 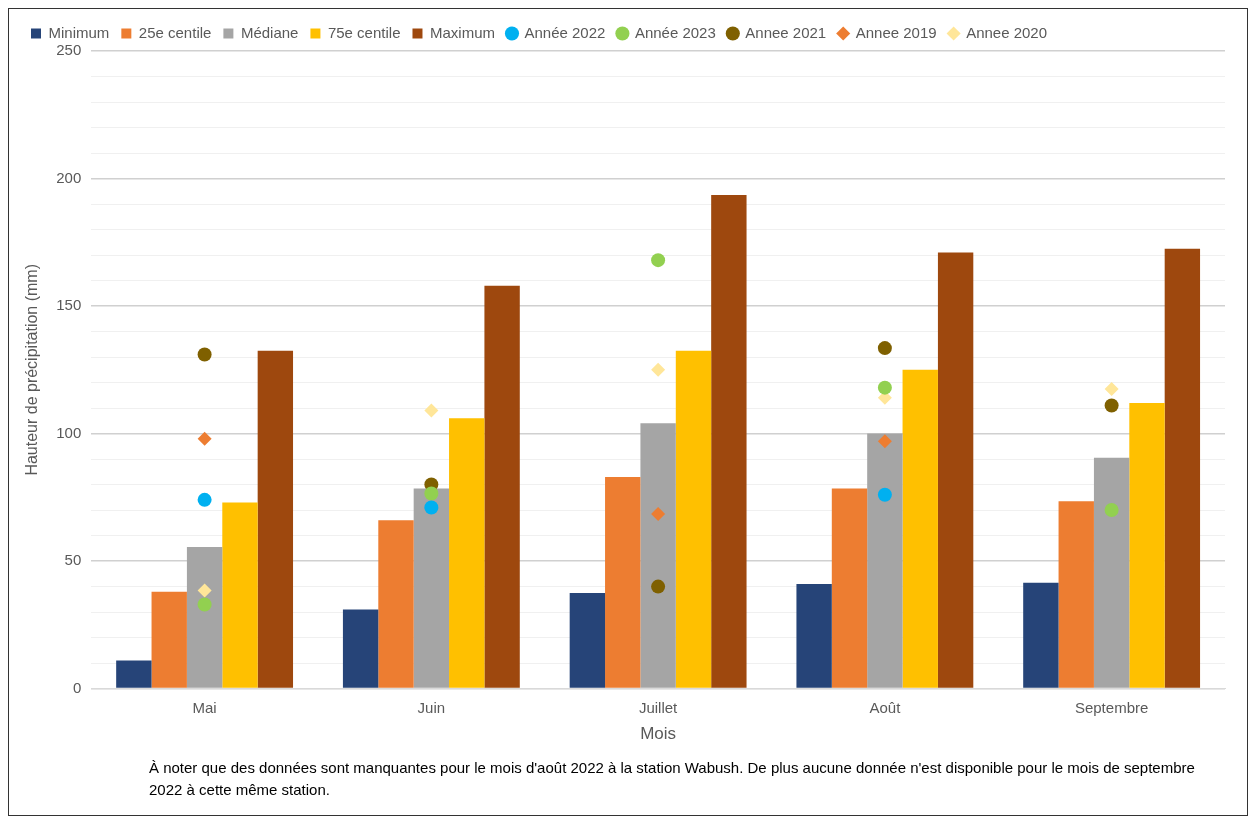 What do you see at coordinates (69, 177) in the screenshot?
I see `y-tick-label: 200` at bounding box center [69, 177].